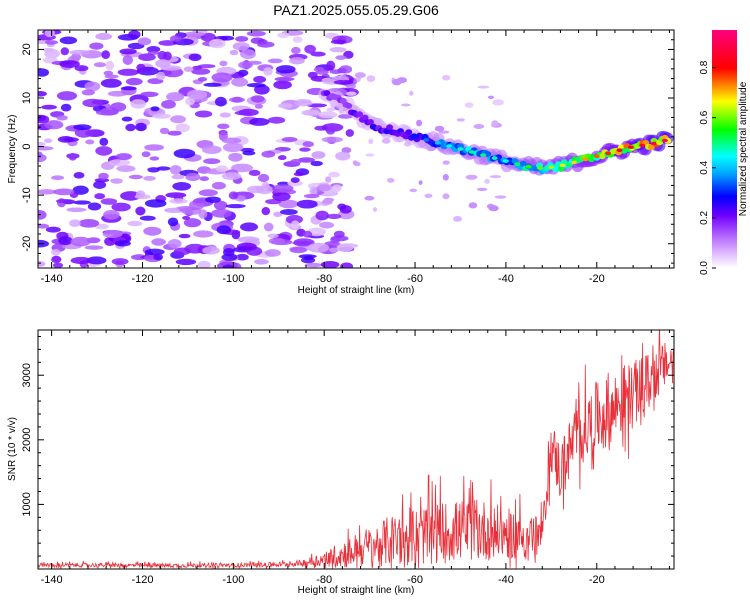  Describe the element at coordinates (704, 67) in the screenshot. I see `colorbar-tick-label: 0.8` at that location.